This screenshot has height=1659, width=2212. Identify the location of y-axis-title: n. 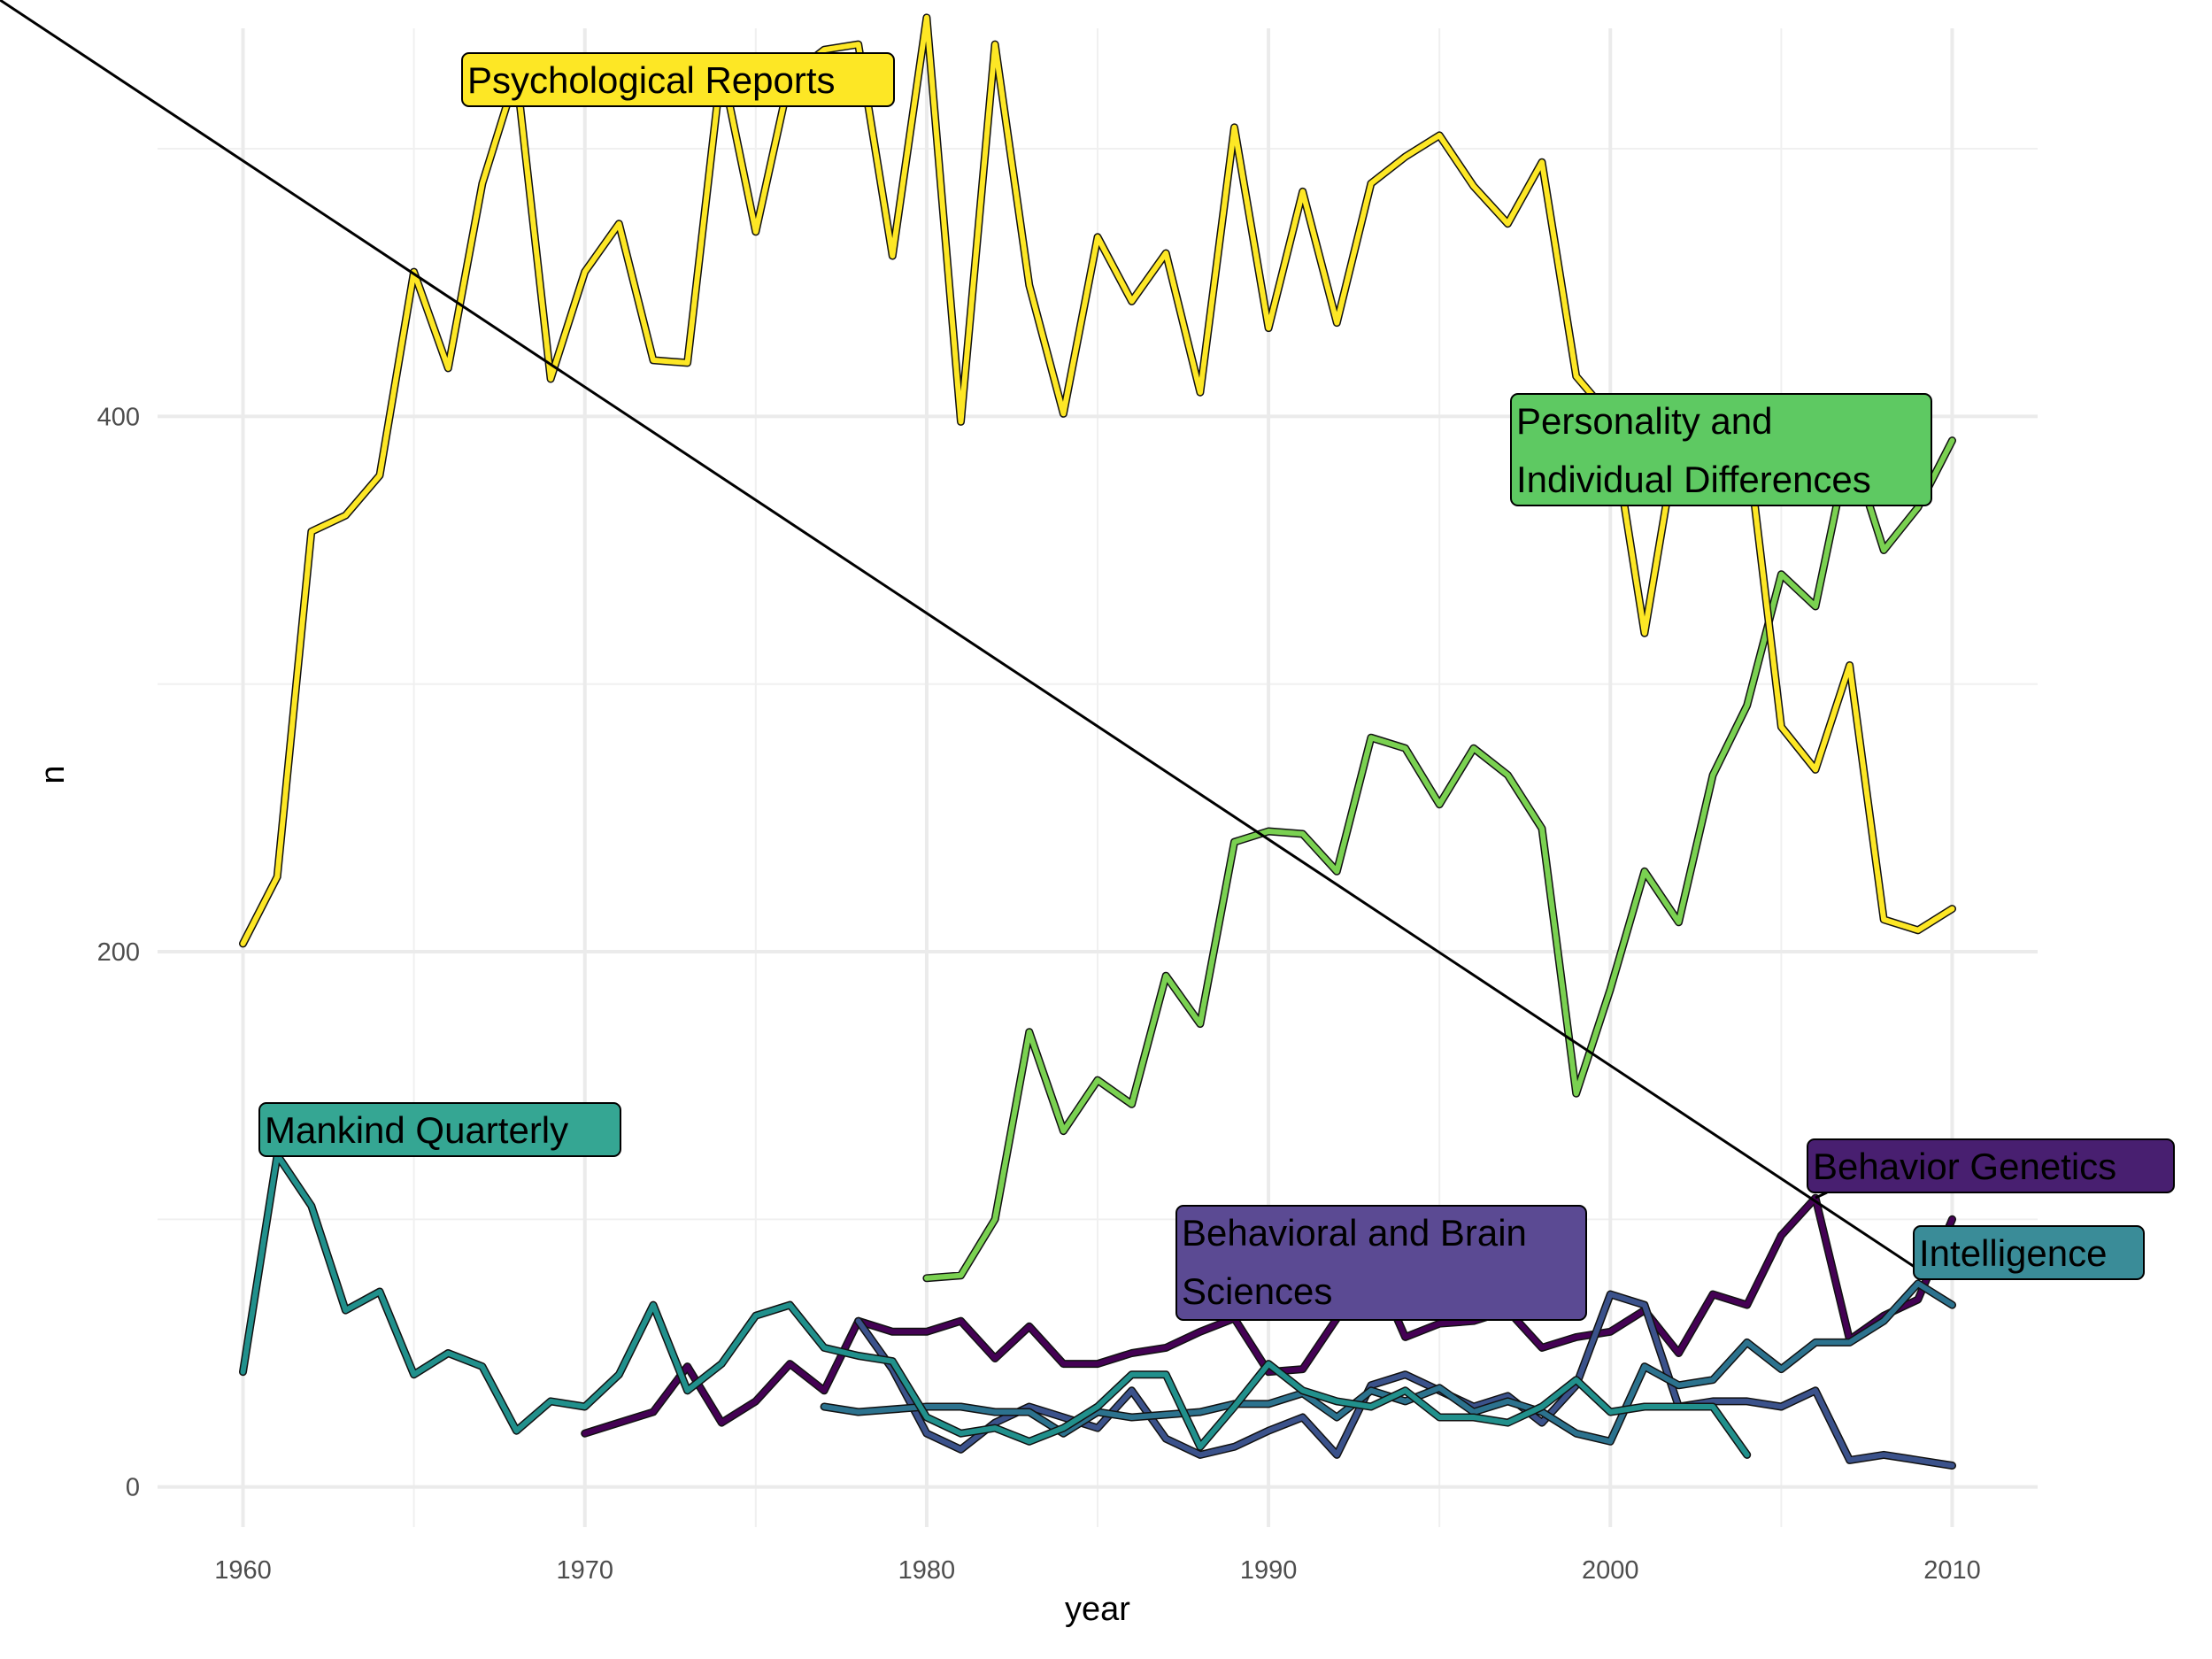
(53, 774).